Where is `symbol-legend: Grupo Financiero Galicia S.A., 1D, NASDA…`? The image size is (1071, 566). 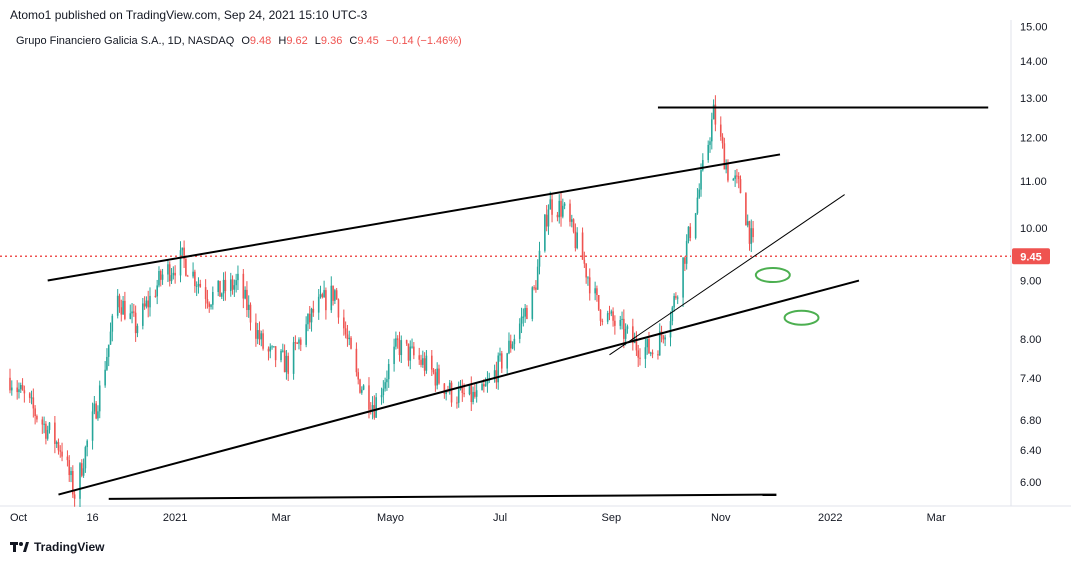 symbol-legend: Grupo Financiero Galicia S.A., 1D, NASDA… is located at coordinates (239, 41).